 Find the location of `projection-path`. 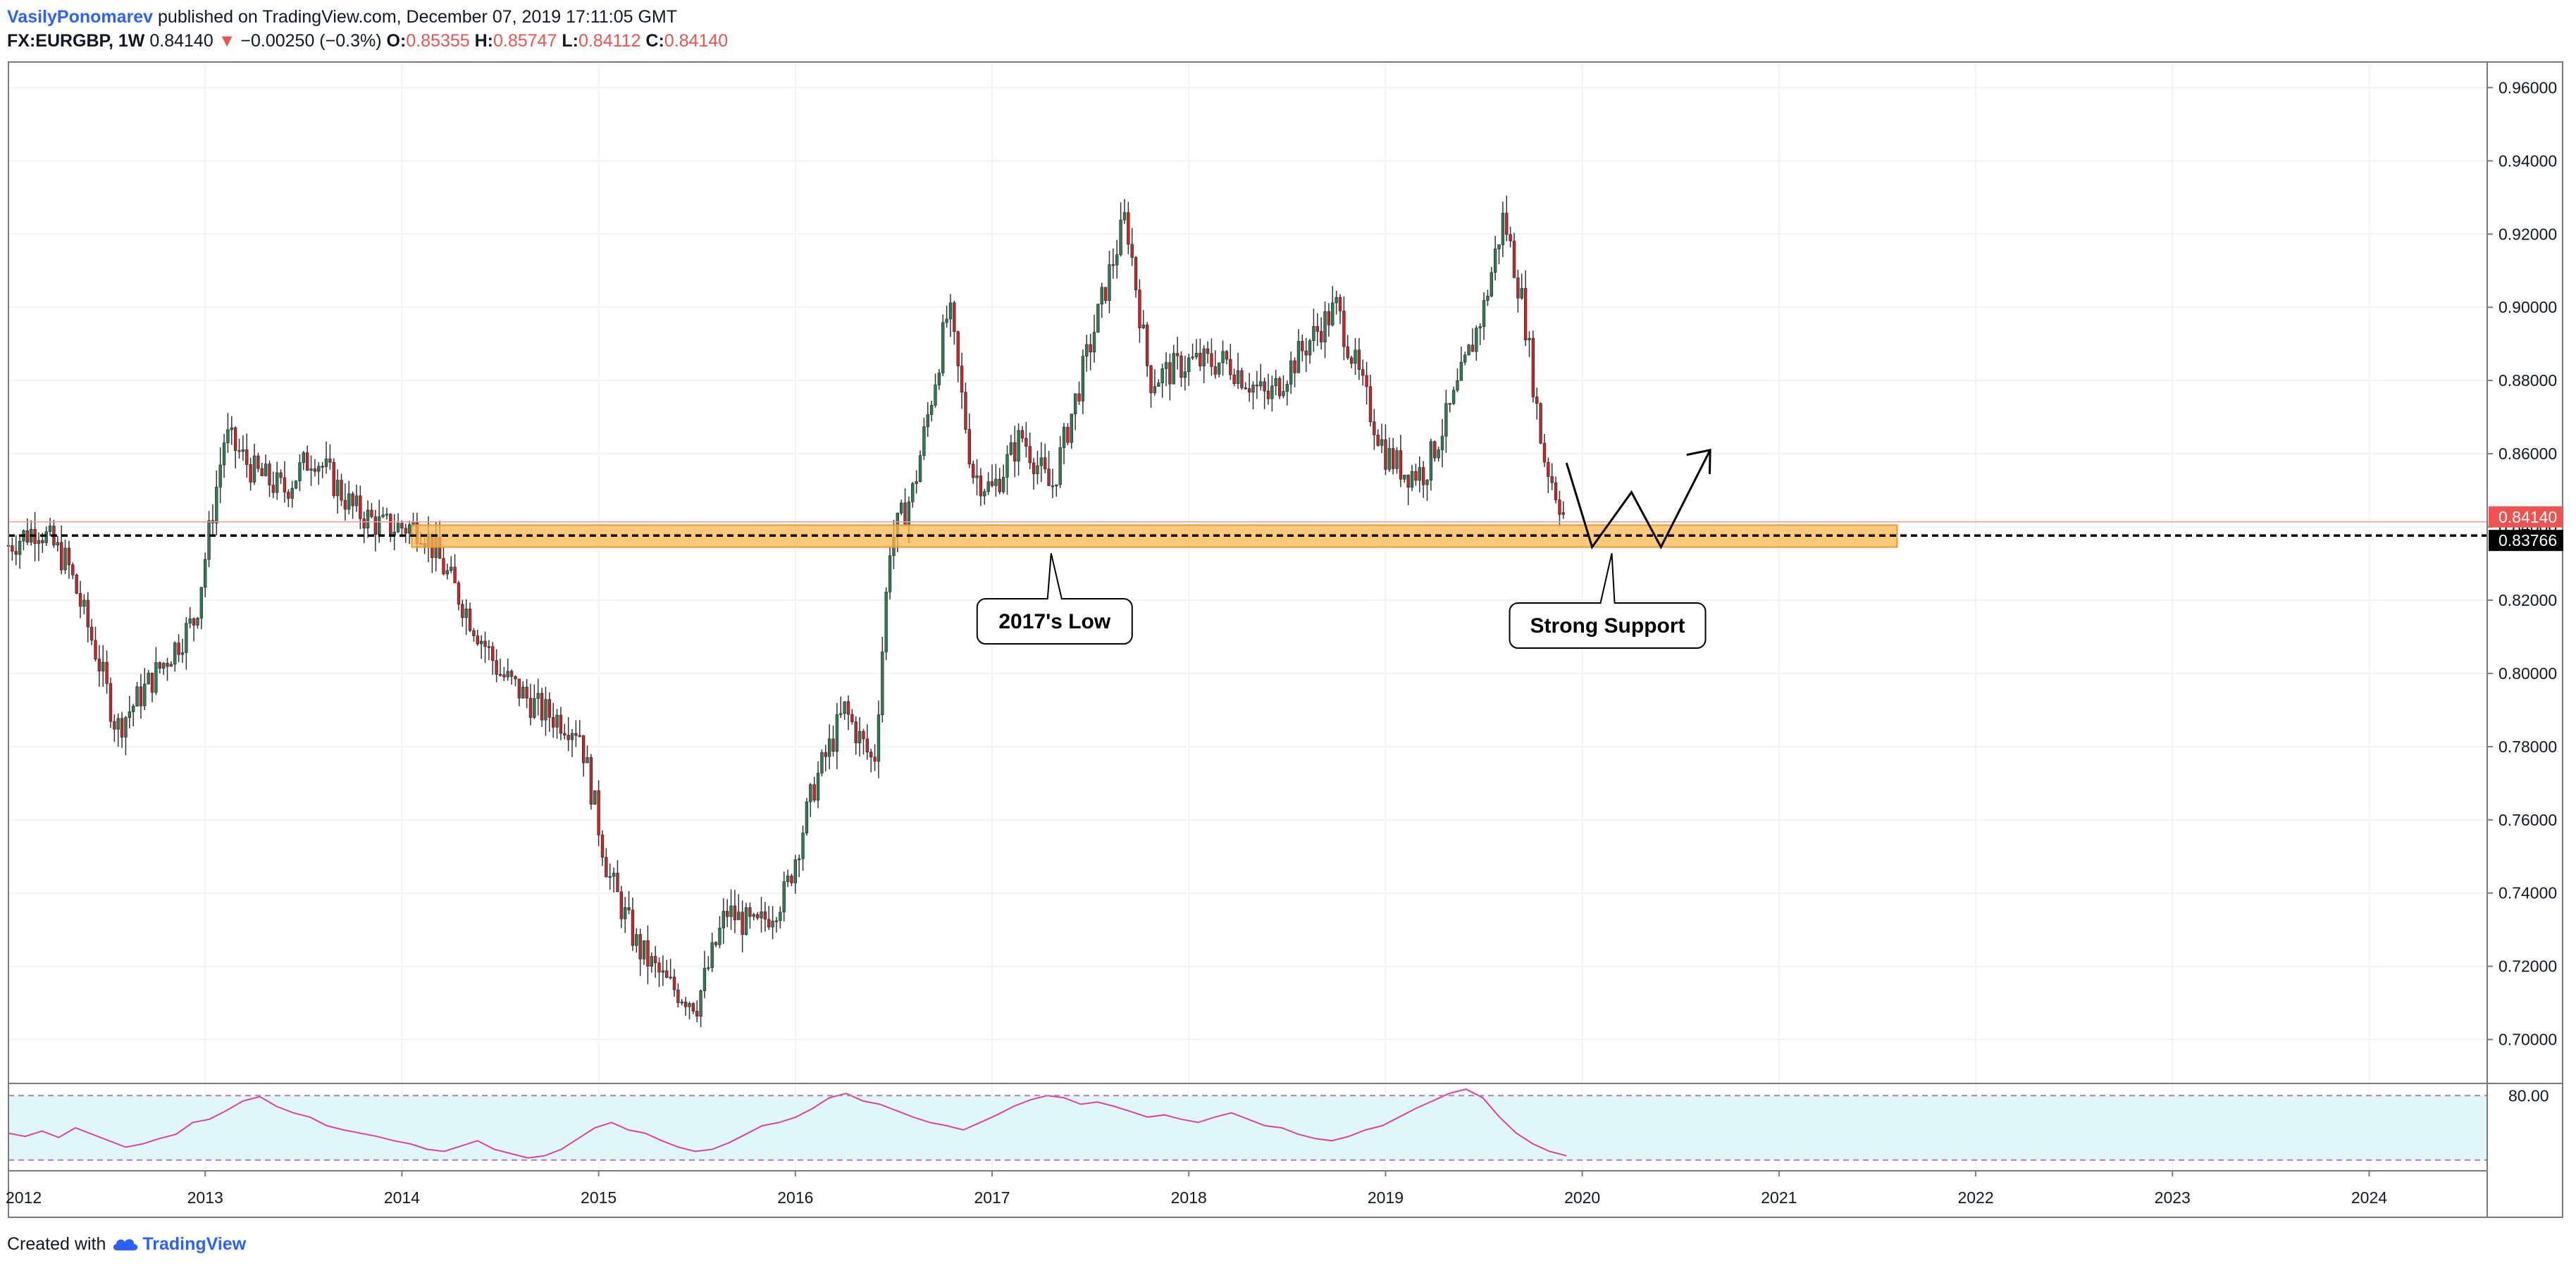

projection-path is located at coordinates (1638, 499).